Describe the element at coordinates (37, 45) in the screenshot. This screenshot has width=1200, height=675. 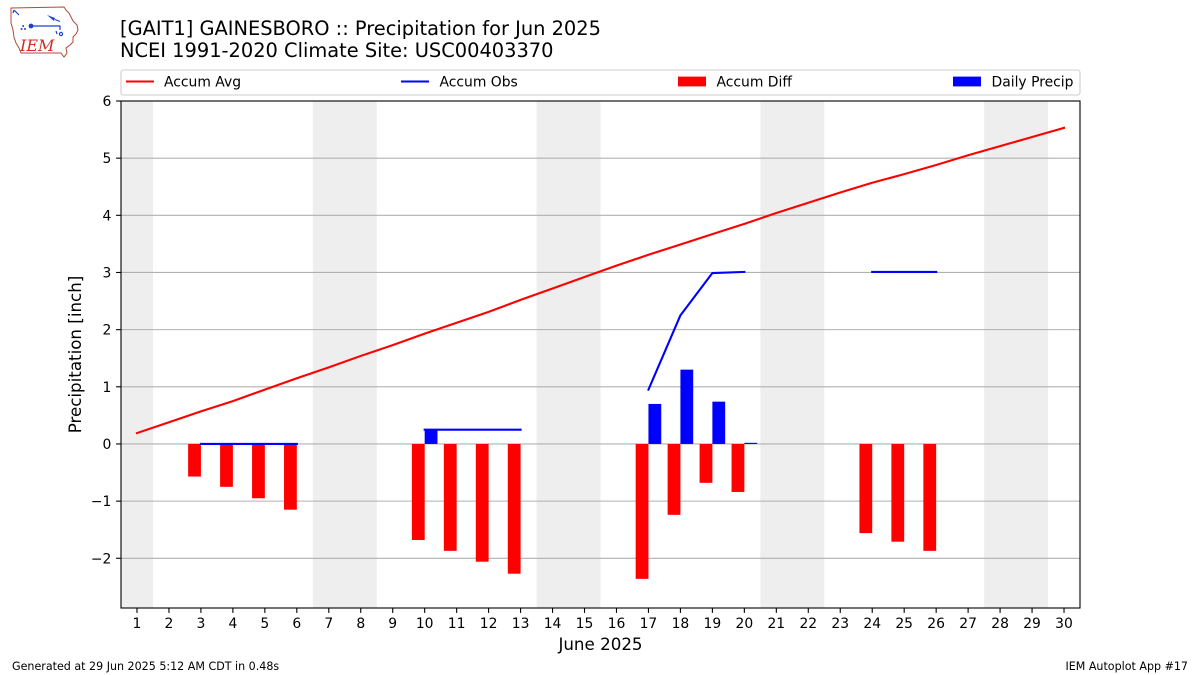
I see `logo-text: IEM` at that location.